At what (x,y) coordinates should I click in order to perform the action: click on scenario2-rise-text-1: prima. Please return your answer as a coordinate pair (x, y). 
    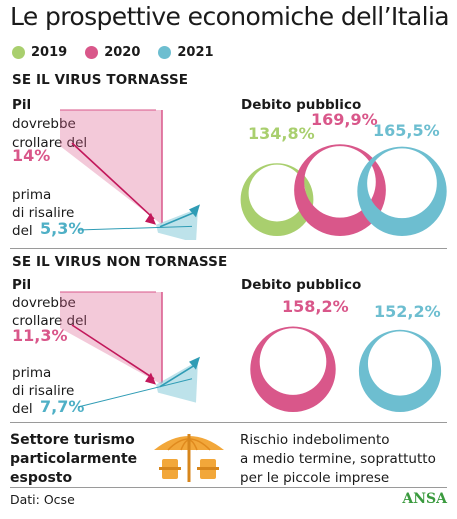
    Looking at the image, I should click on (32, 373).